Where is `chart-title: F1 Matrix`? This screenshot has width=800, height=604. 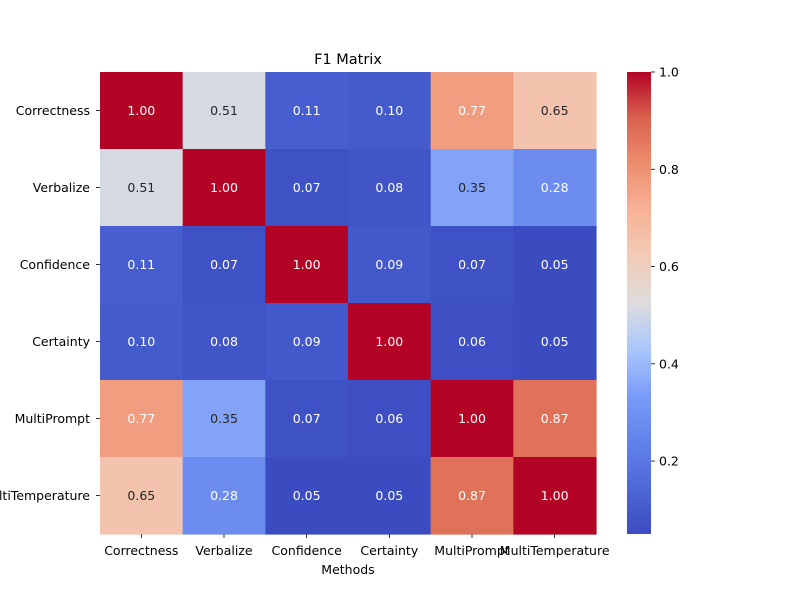
chart-title: F1 Matrix is located at coordinates (348, 60).